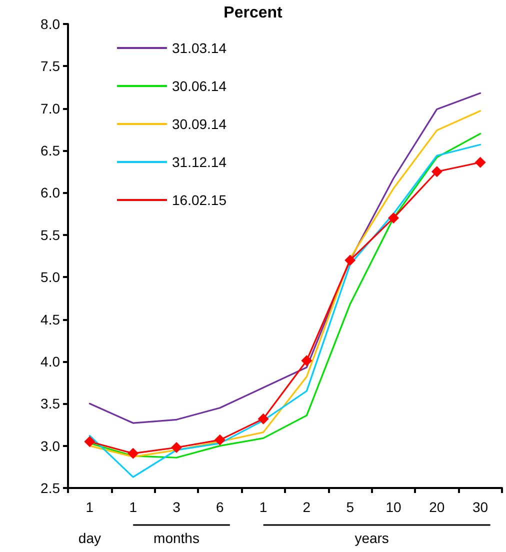  Describe the element at coordinates (50, 108) in the screenshot. I see `y-tick-label: 7.0` at that location.